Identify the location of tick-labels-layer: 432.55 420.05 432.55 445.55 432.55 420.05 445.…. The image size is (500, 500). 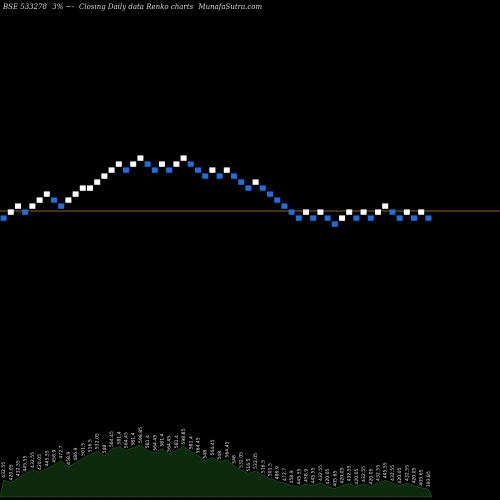
(216, 457).